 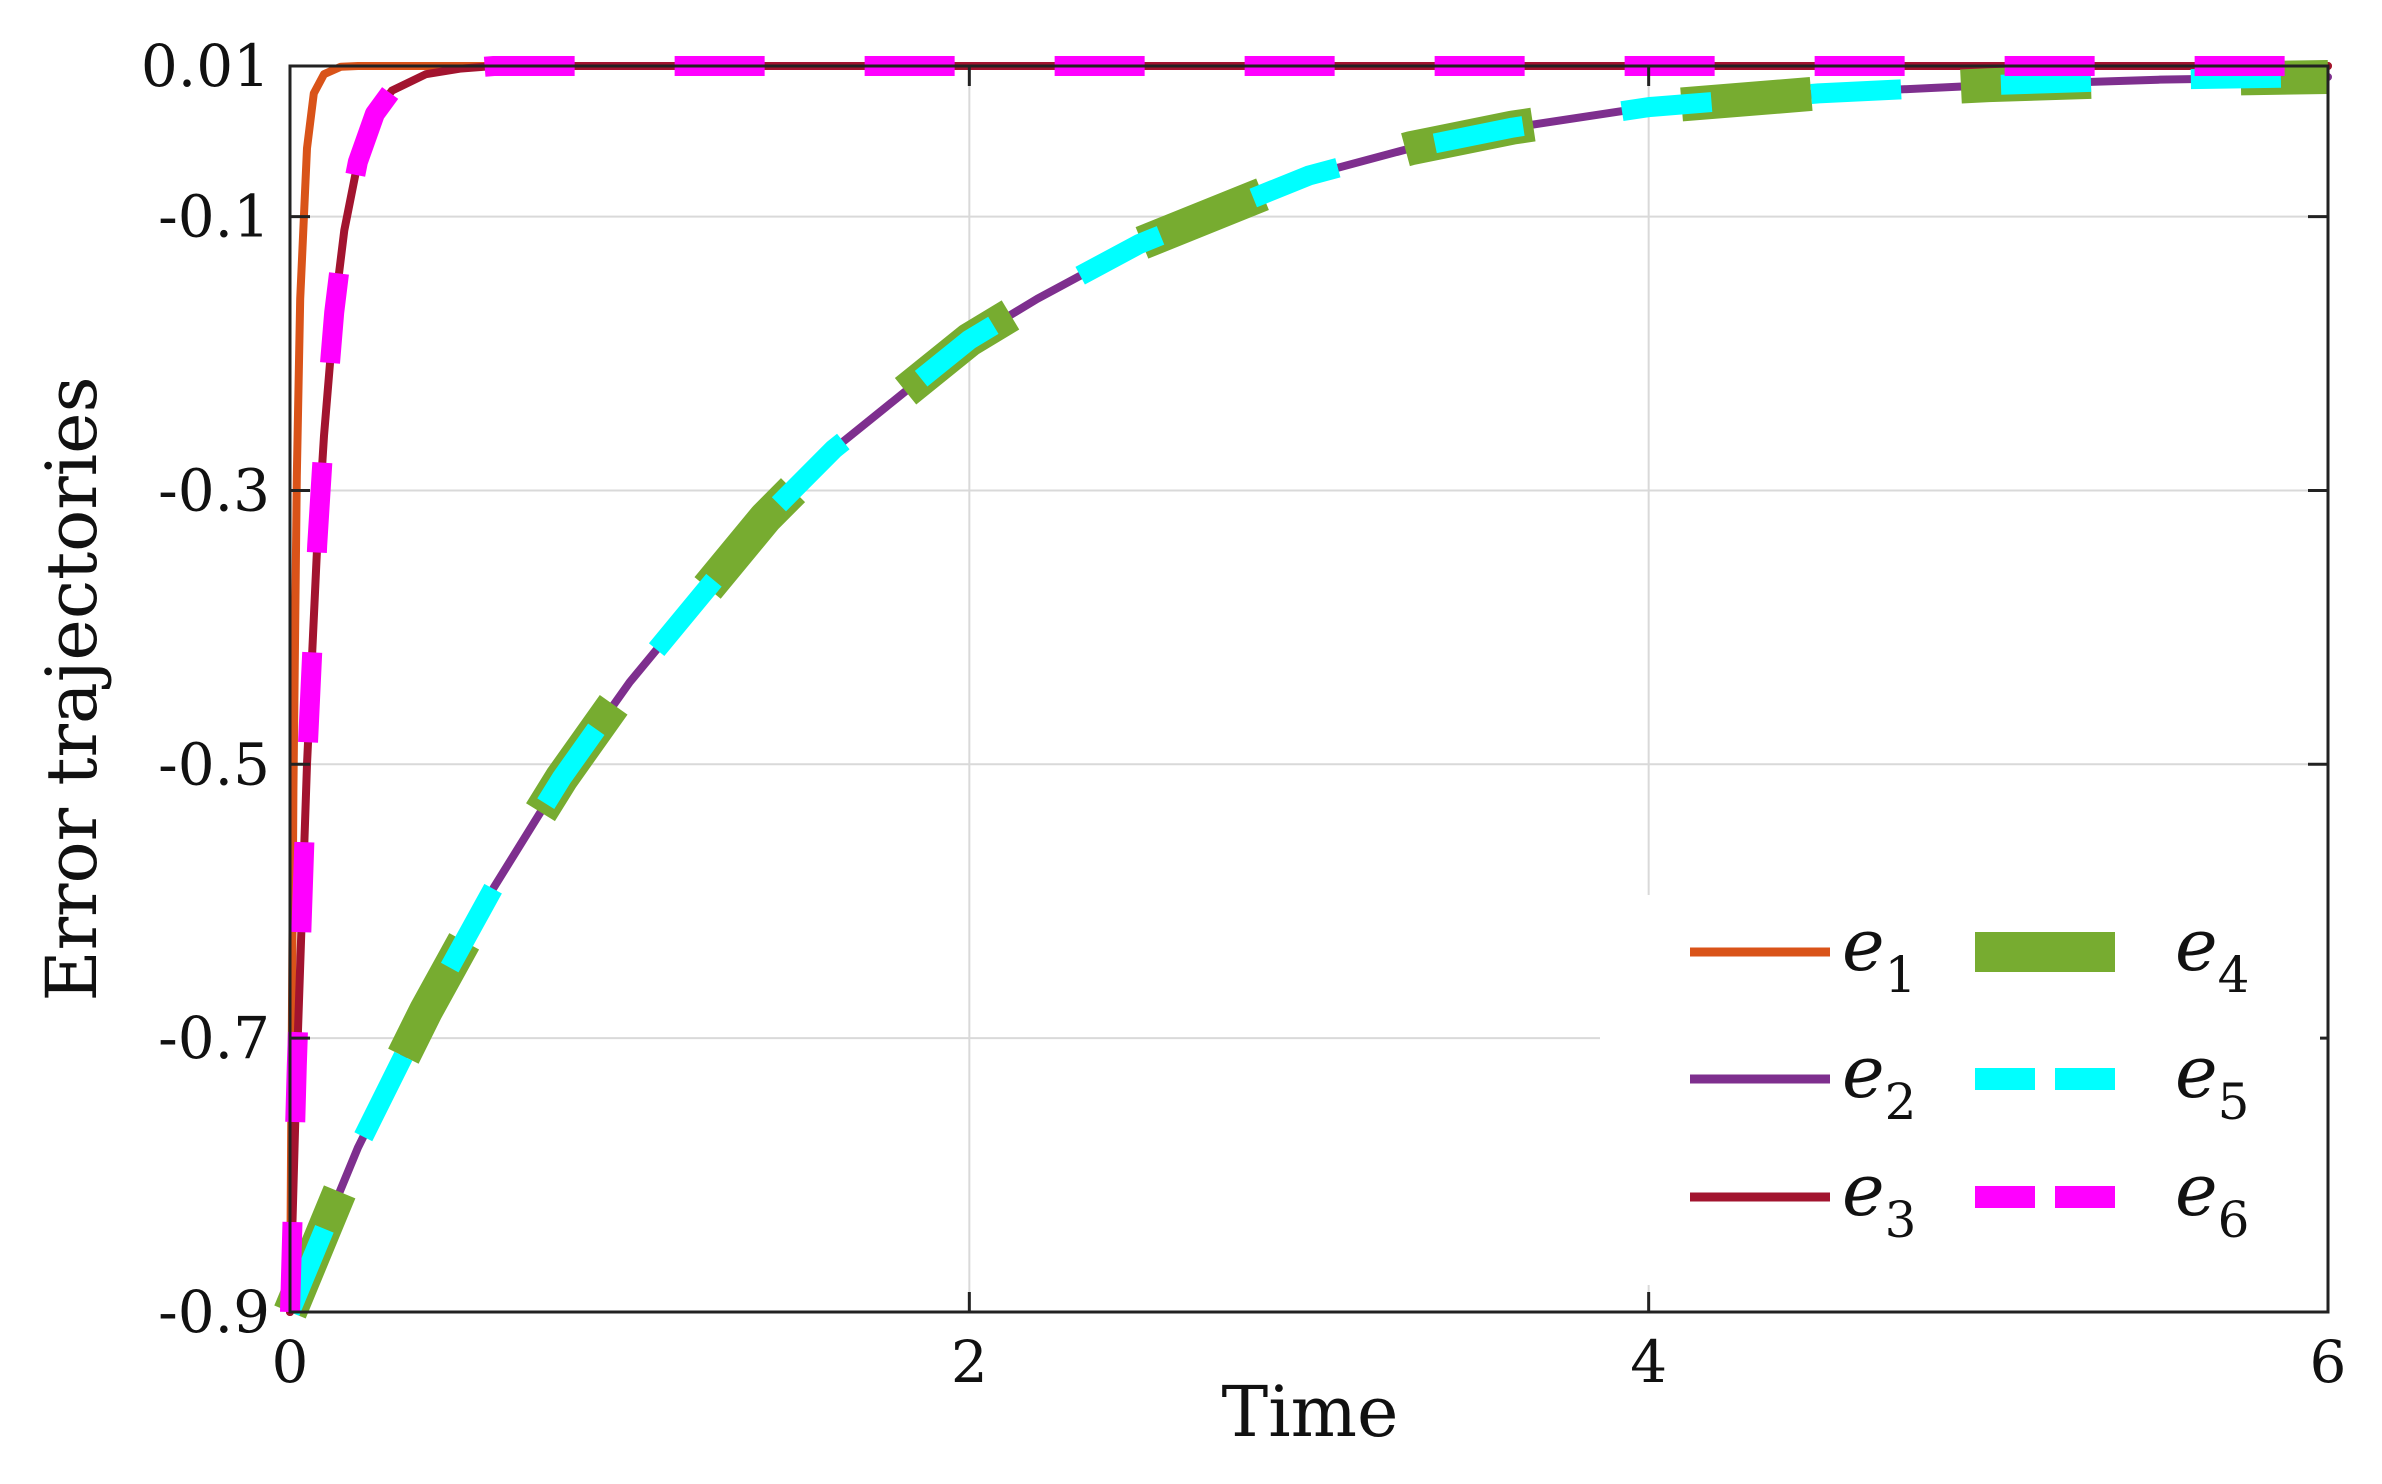 What do you see at coordinates (214, 1312) in the screenshot?
I see `y-tick-label: -0.9` at bounding box center [214, 1312].